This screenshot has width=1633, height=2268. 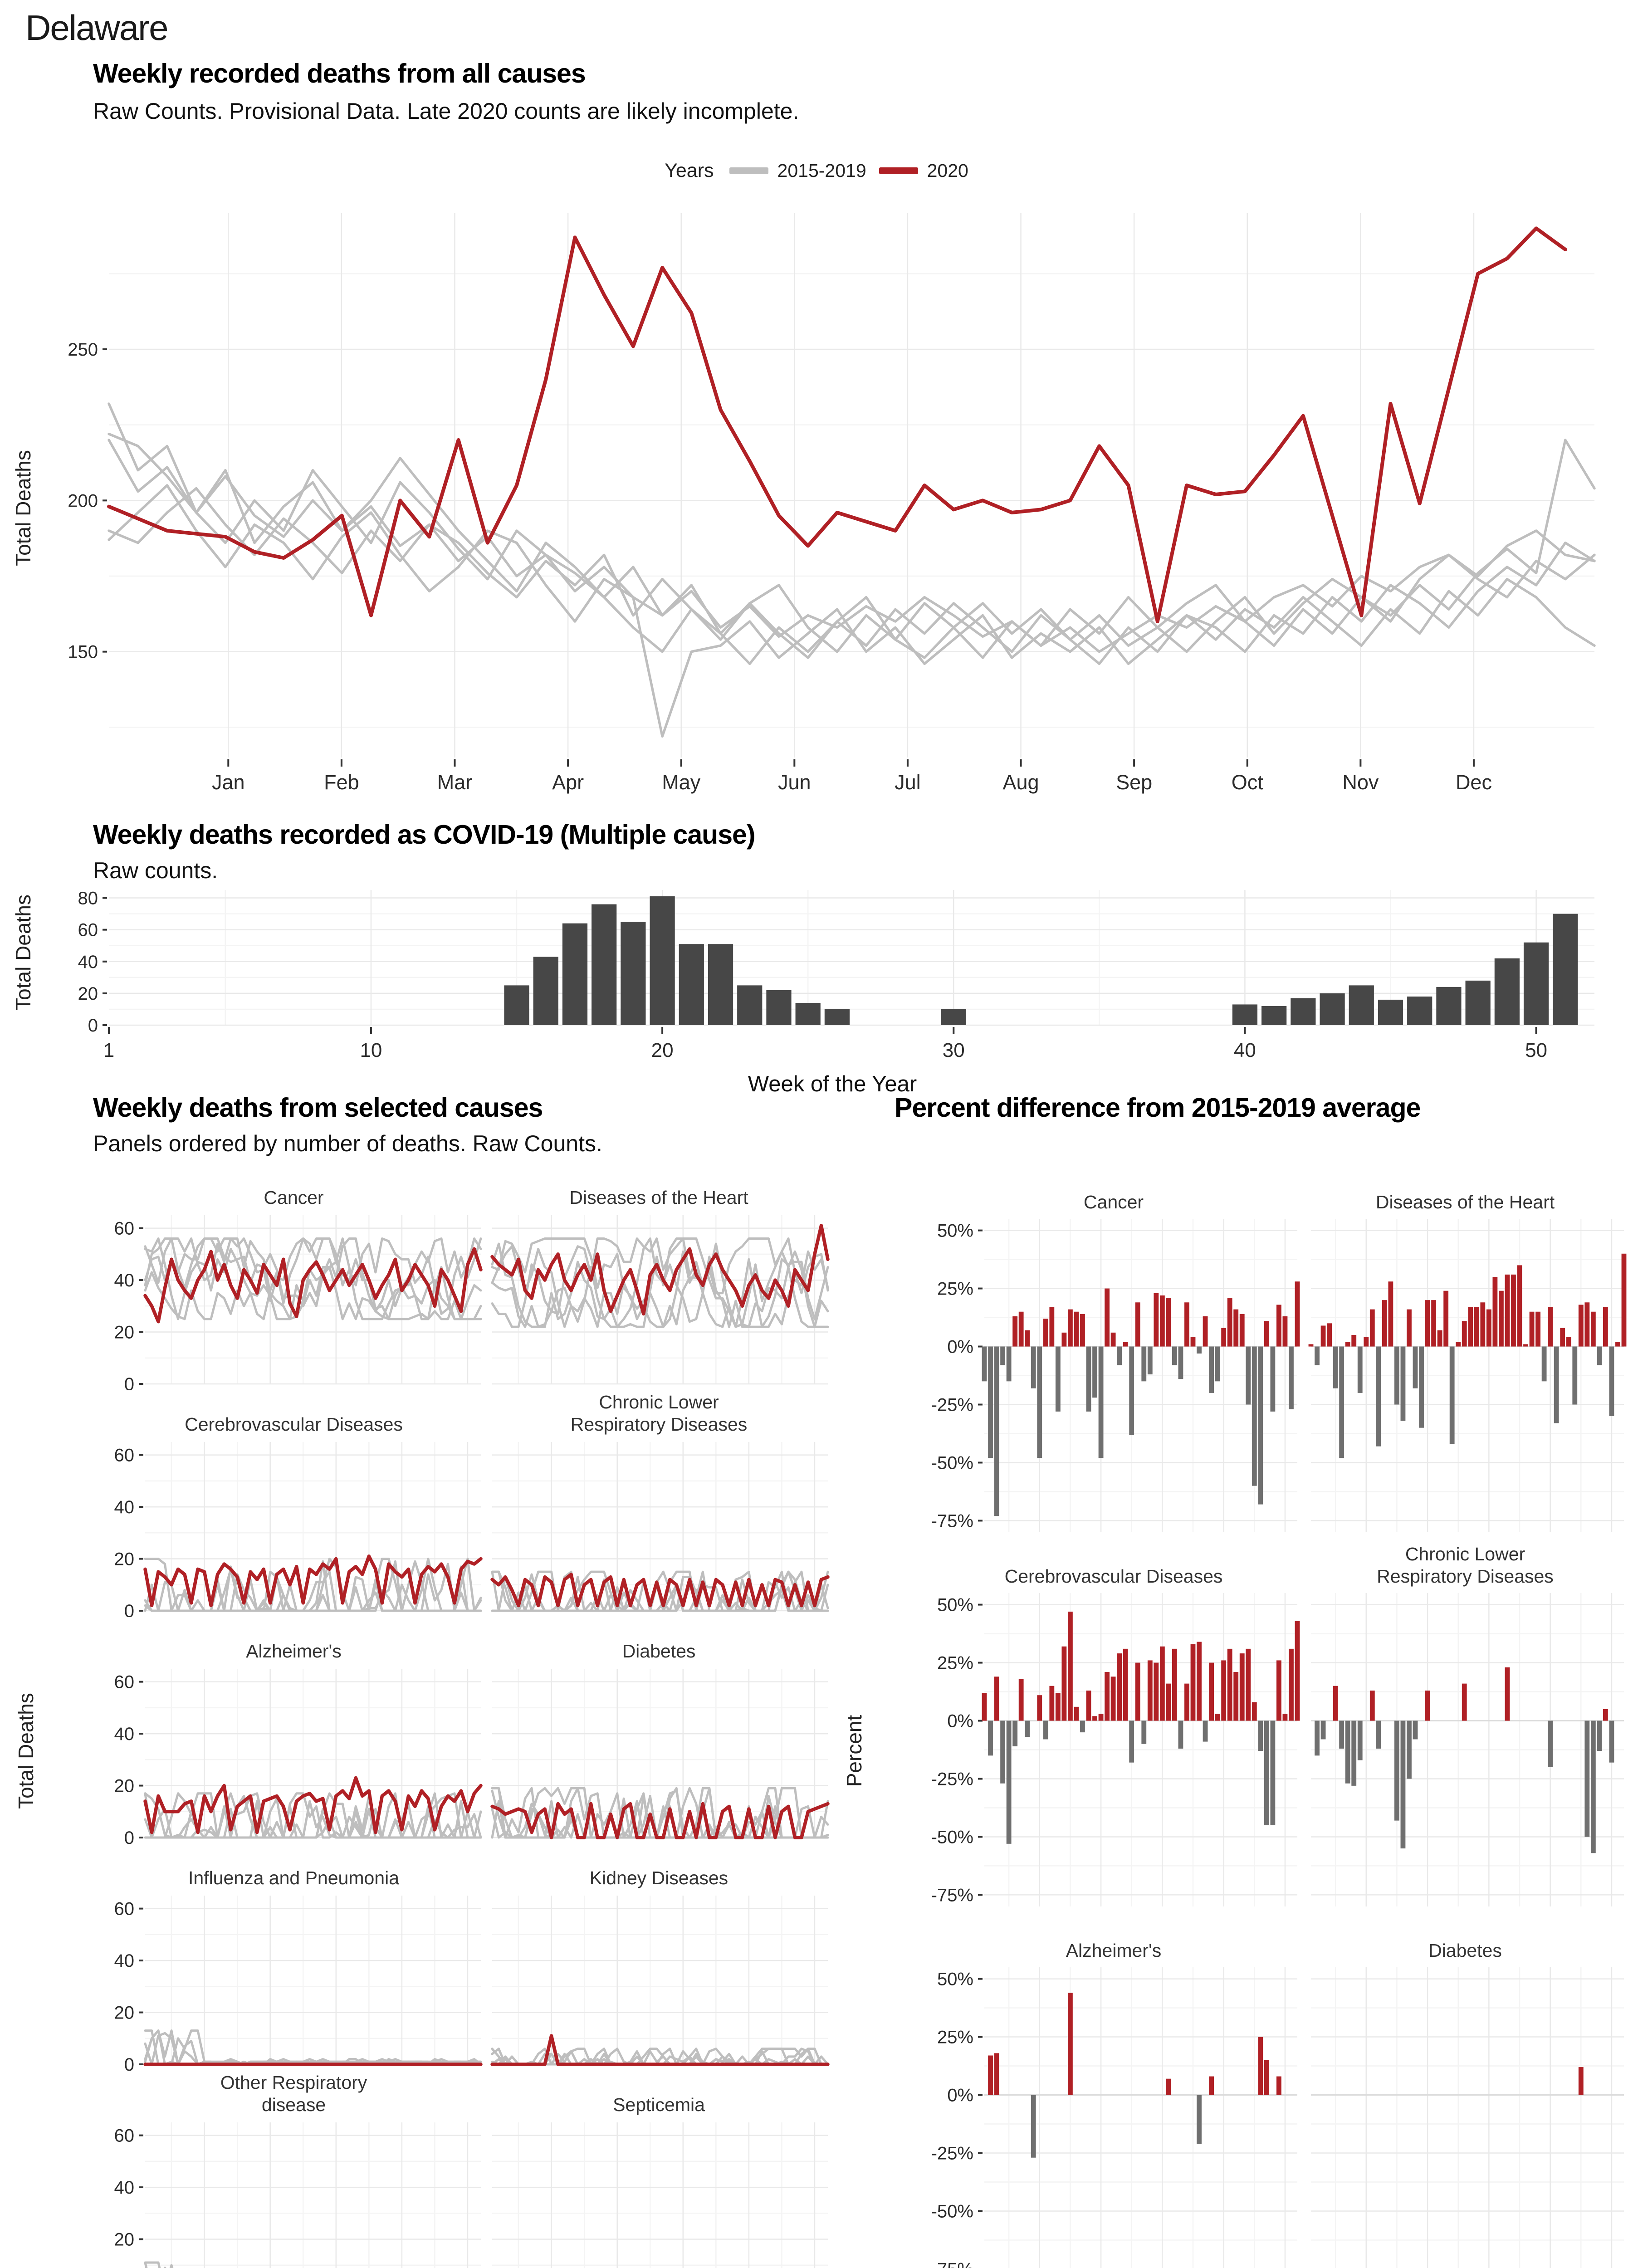 I want to click on selected-causes-y-axis-label: Total Deaths, so click(x=26, y=1751).